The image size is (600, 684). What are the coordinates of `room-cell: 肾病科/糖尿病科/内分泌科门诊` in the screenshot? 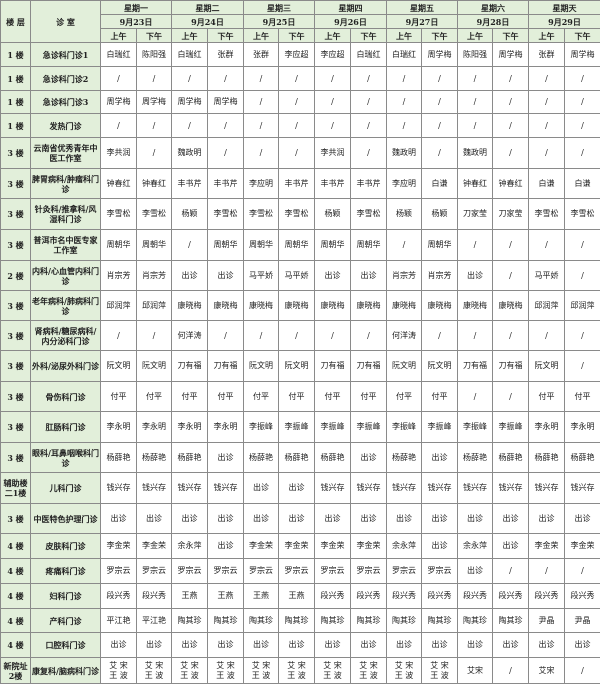 It's located at (66, 336).